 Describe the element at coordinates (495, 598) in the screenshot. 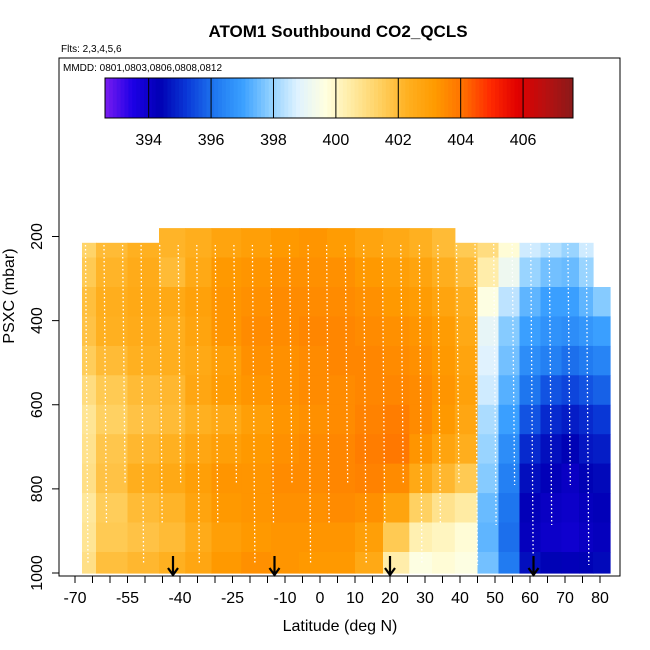

I see `x-tick-label: 50` at that location.